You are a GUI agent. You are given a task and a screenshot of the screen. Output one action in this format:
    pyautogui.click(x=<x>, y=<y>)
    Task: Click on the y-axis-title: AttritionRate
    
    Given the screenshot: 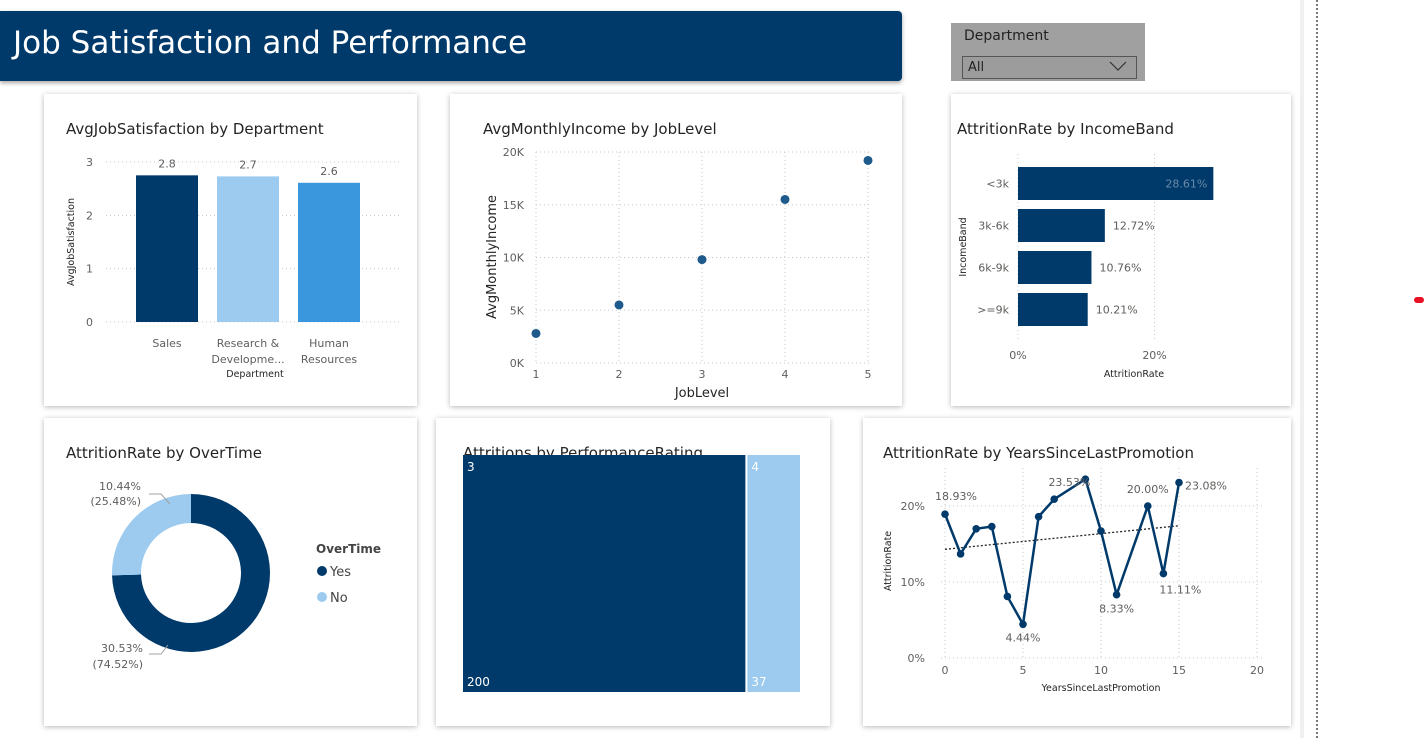 What is the action you would take?
    pyautogui.click(x=888, y=561)
    